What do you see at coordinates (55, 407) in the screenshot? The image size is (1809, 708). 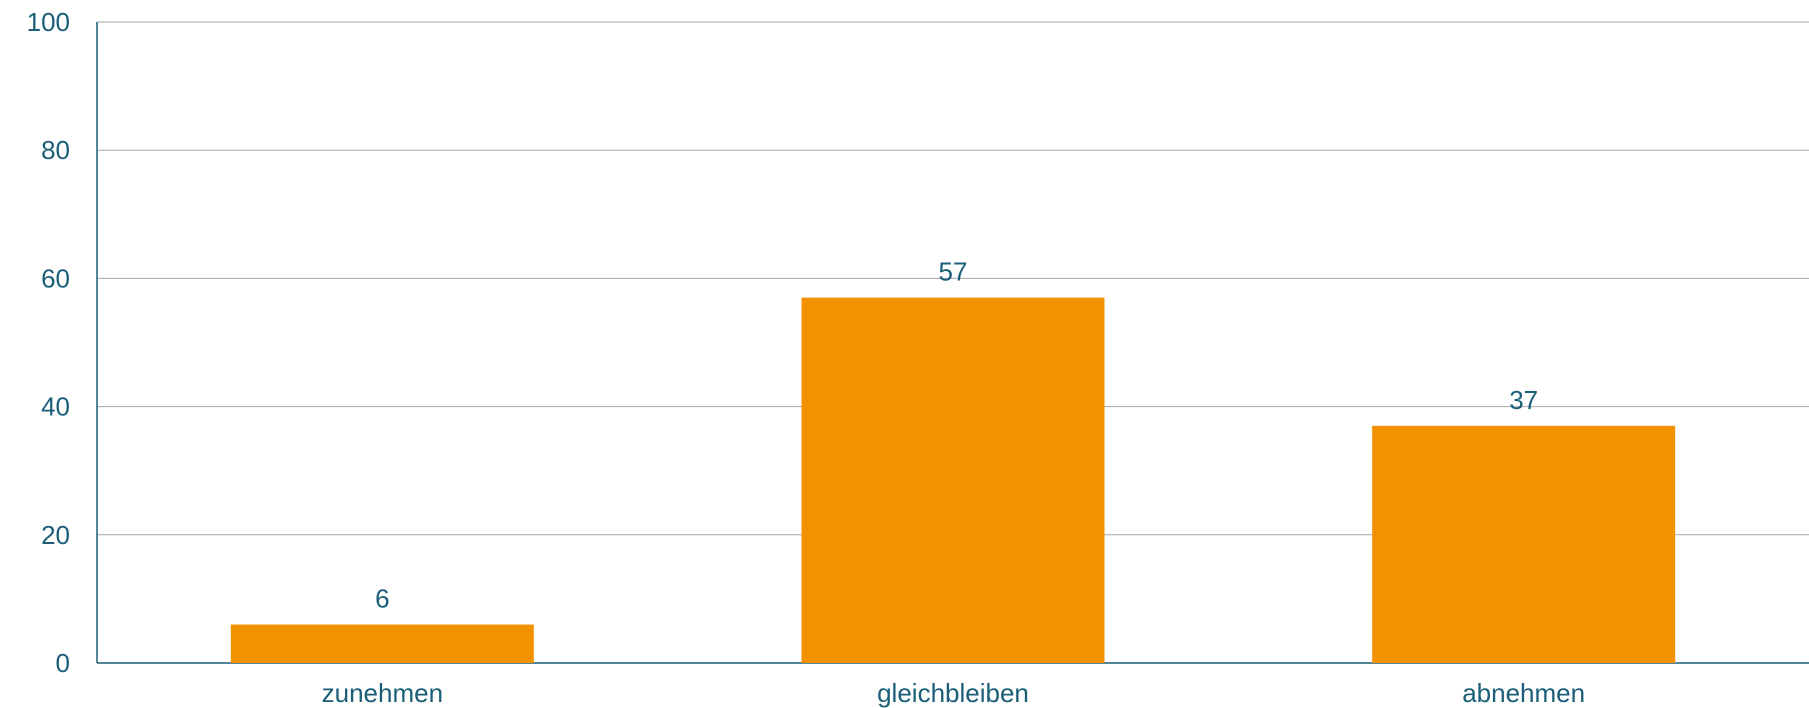 I see `y-tick-label: 40` at bounding box center [55, 407].